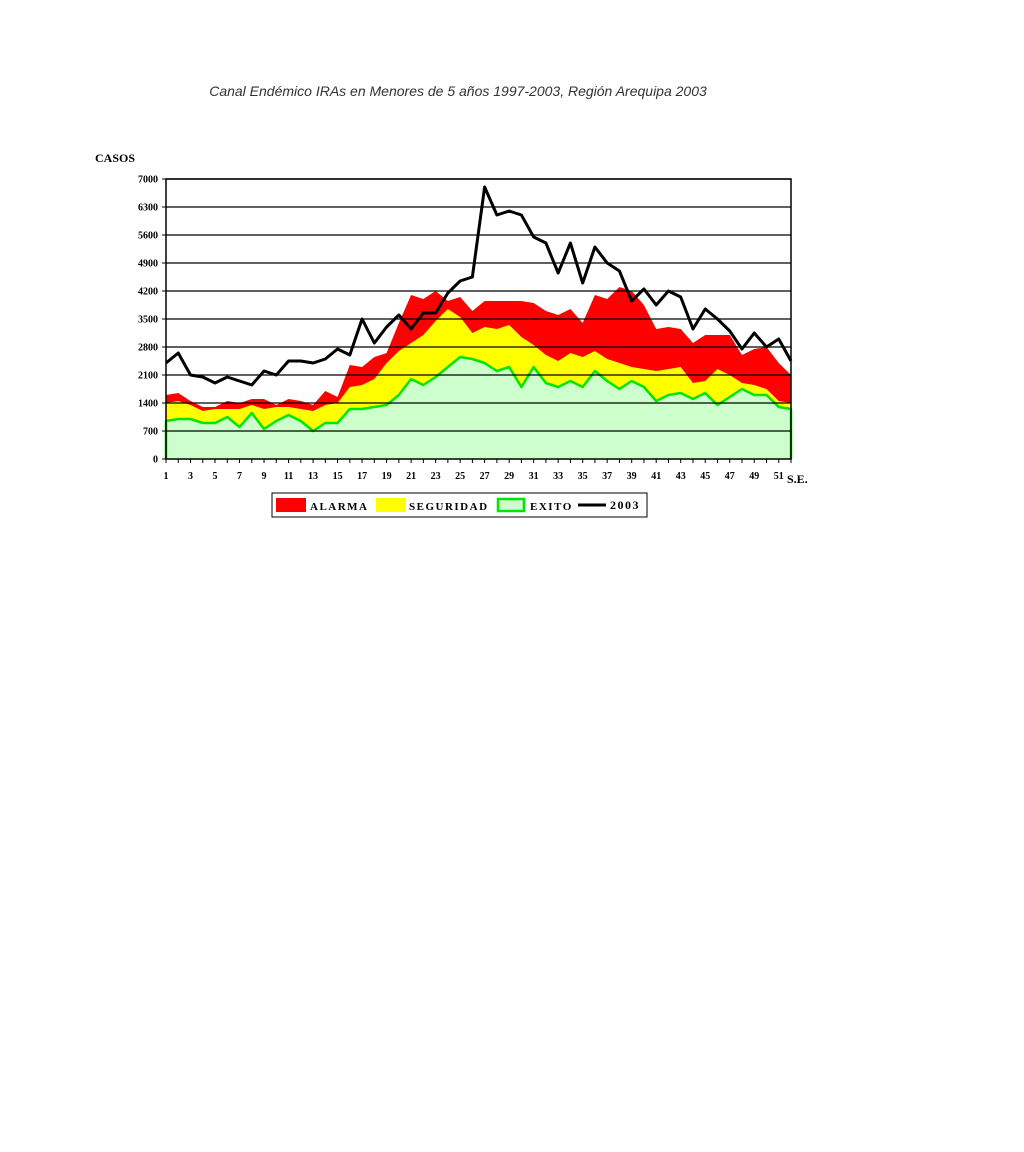 The height and width of the screenshot is (1152, 1024). I want to click on x-tick-label: 7, so click(239, 476).